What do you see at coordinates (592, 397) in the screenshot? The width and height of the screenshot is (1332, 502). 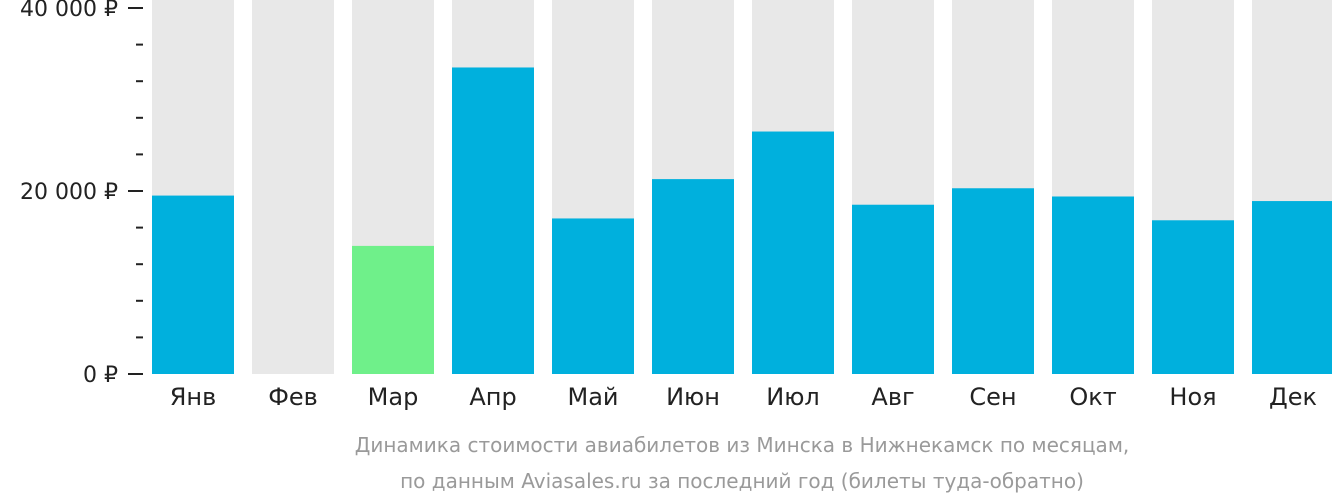 I see `x-tick-label-4: Май` at bounding box center [592, 397].